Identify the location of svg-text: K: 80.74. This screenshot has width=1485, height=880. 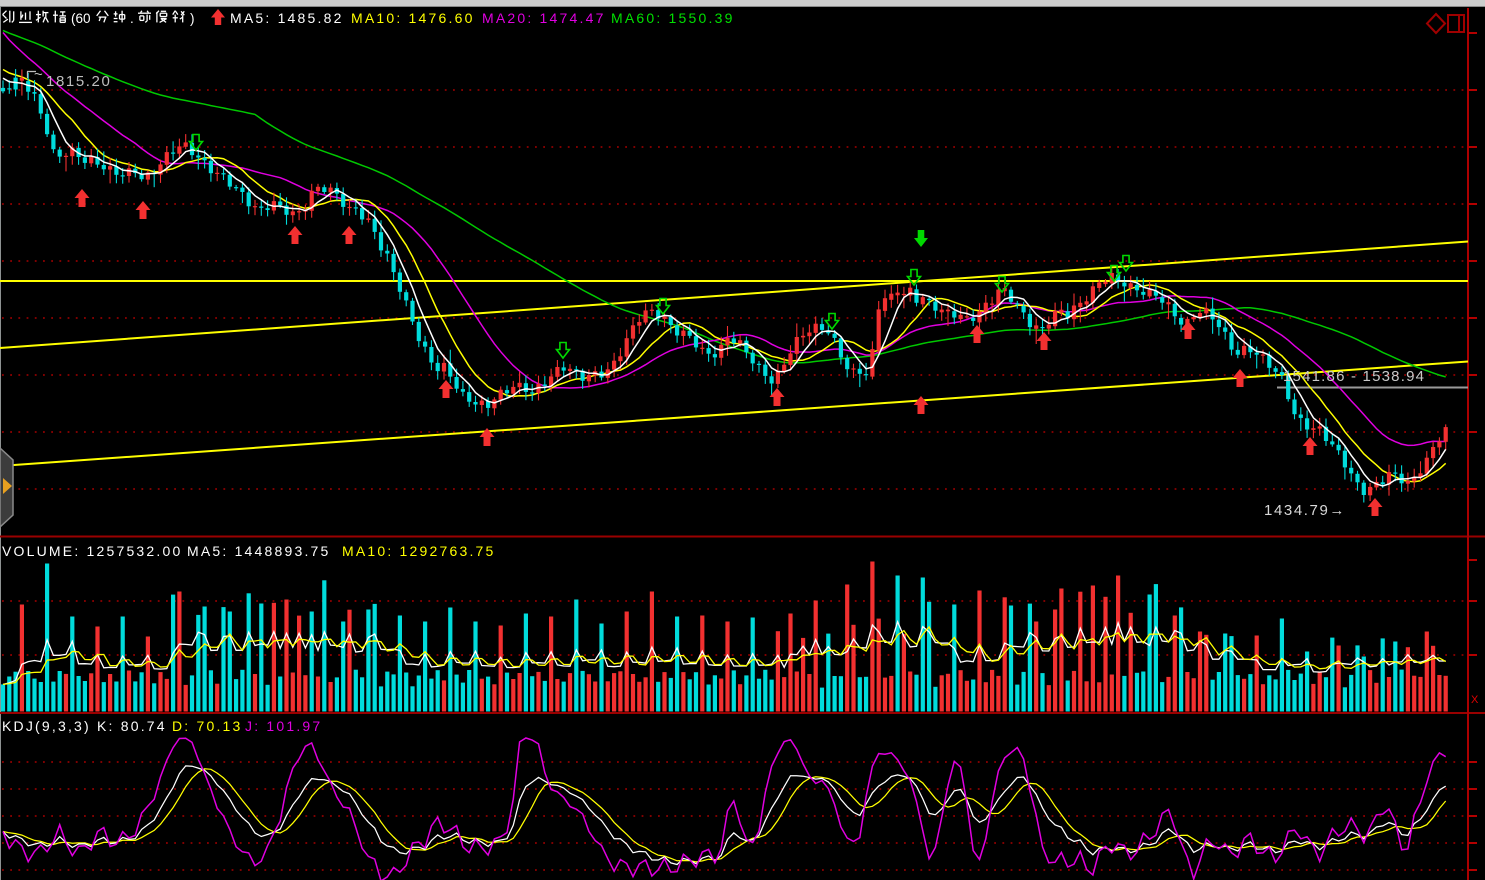
(132, 726).